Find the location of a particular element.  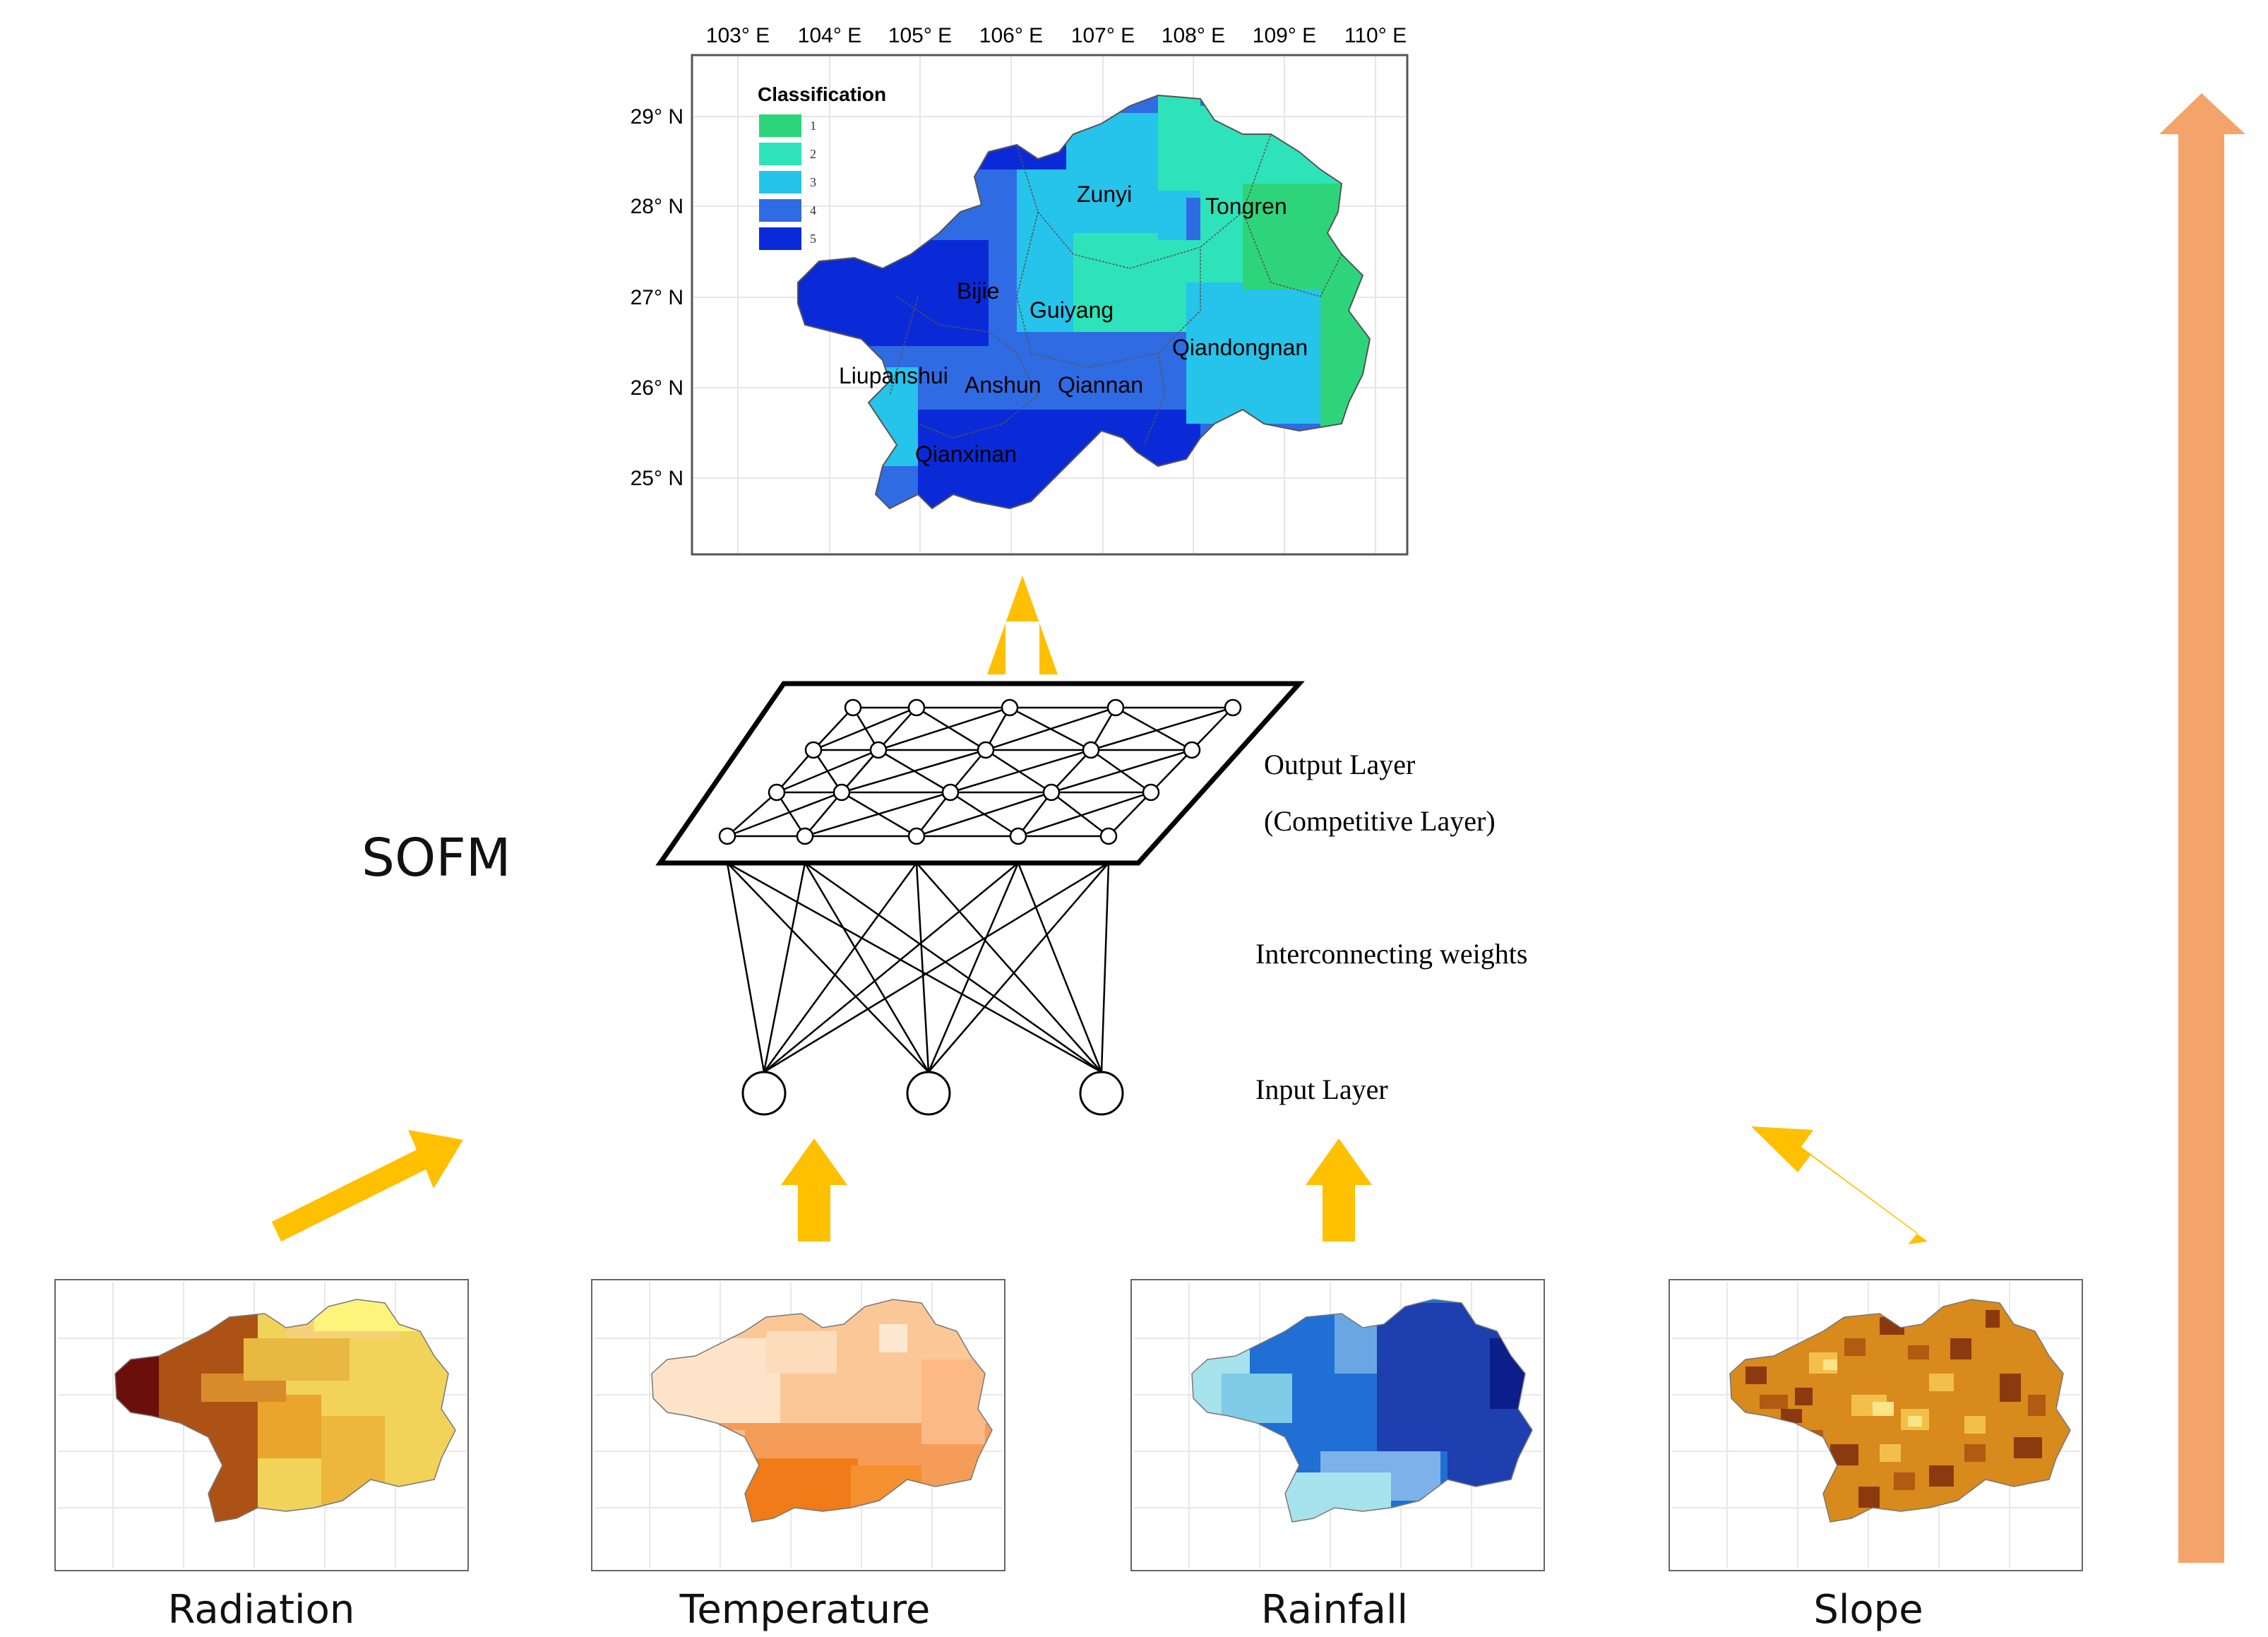

legend-label: 2 is located at coordinates (813, 154).